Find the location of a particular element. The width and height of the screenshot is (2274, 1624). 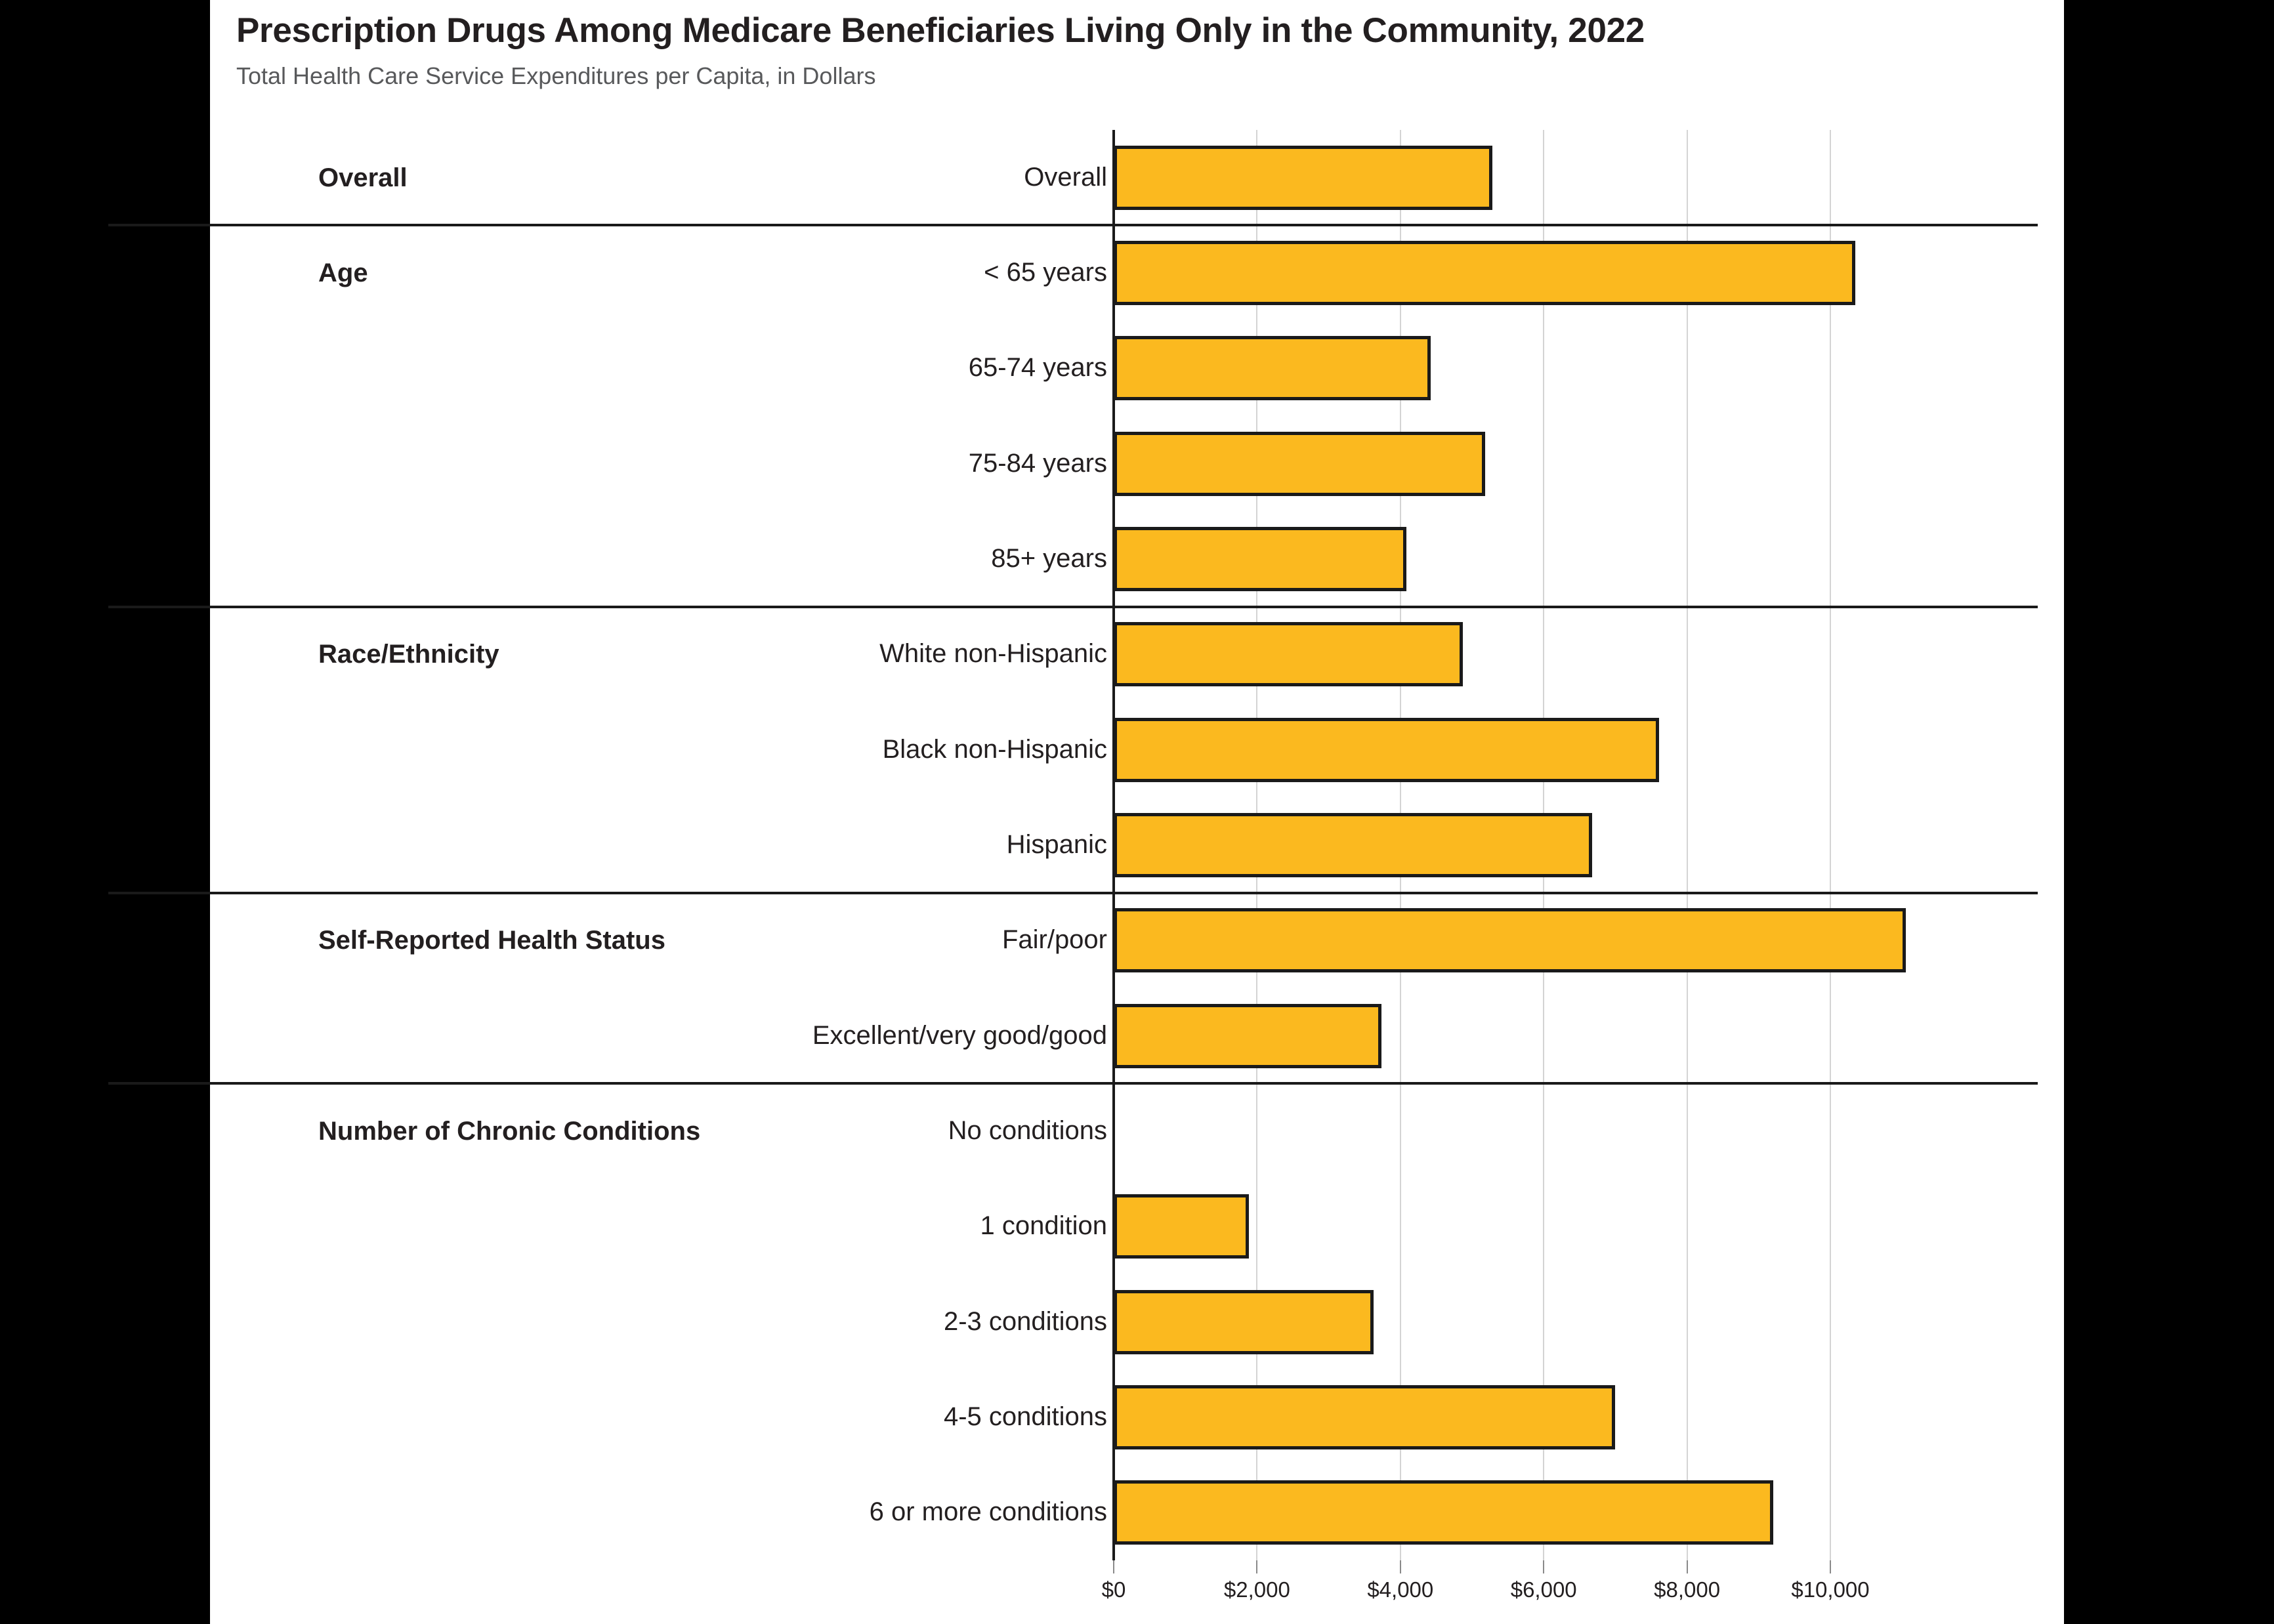

group-label-race-ethnicity: Race/Ethnicity is located at coordinates (408, 654).